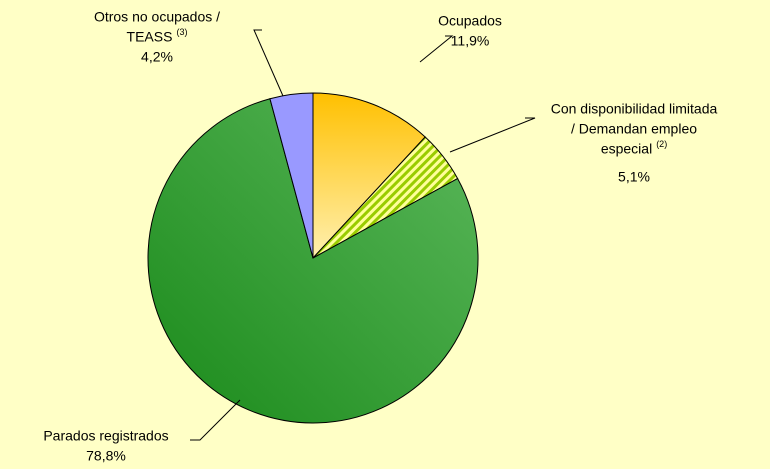  What do you see at coordinates (634, 129) in the screenshot?
I see `slice-label: / Demandan empleo` at bounding box center [634, 129].